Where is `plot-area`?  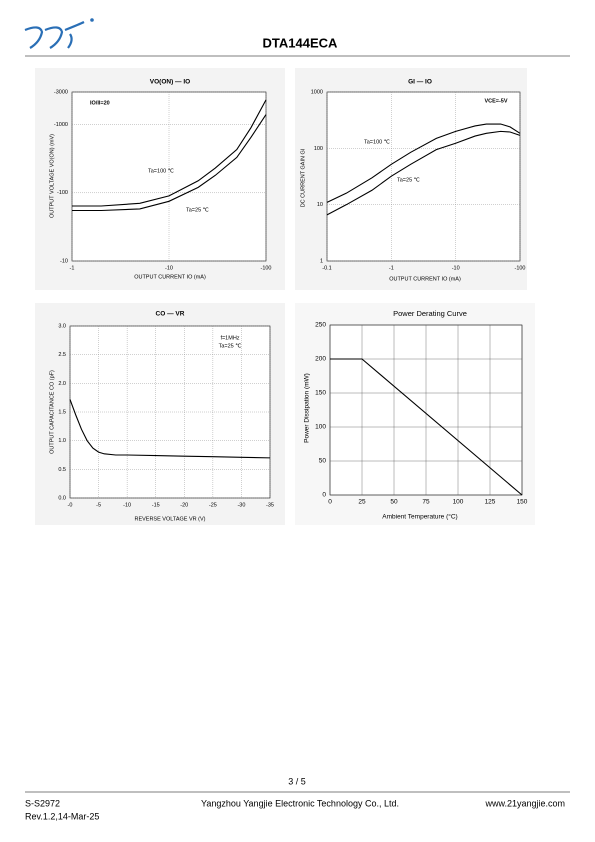
plot-area is located at coordinates (423, 176).